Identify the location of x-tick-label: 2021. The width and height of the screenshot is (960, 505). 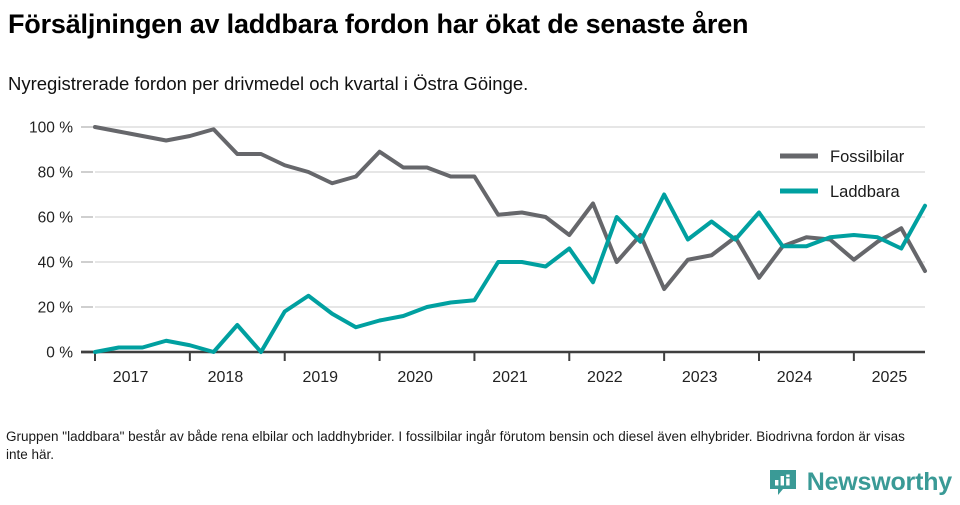
(510, 377).